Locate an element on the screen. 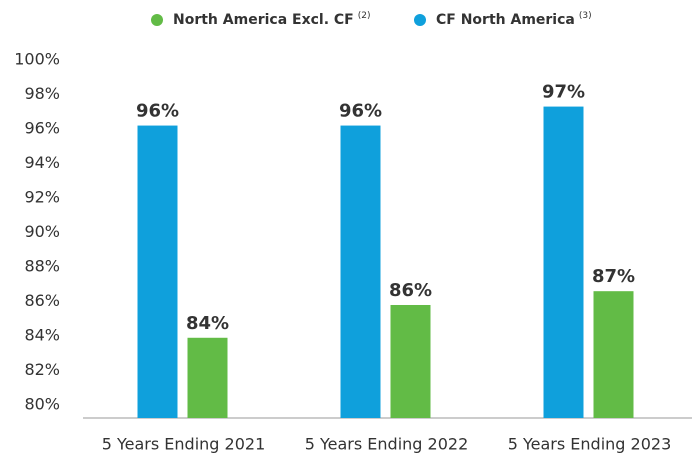  y-tick-label: 94% is located at coordinates (42, 162).